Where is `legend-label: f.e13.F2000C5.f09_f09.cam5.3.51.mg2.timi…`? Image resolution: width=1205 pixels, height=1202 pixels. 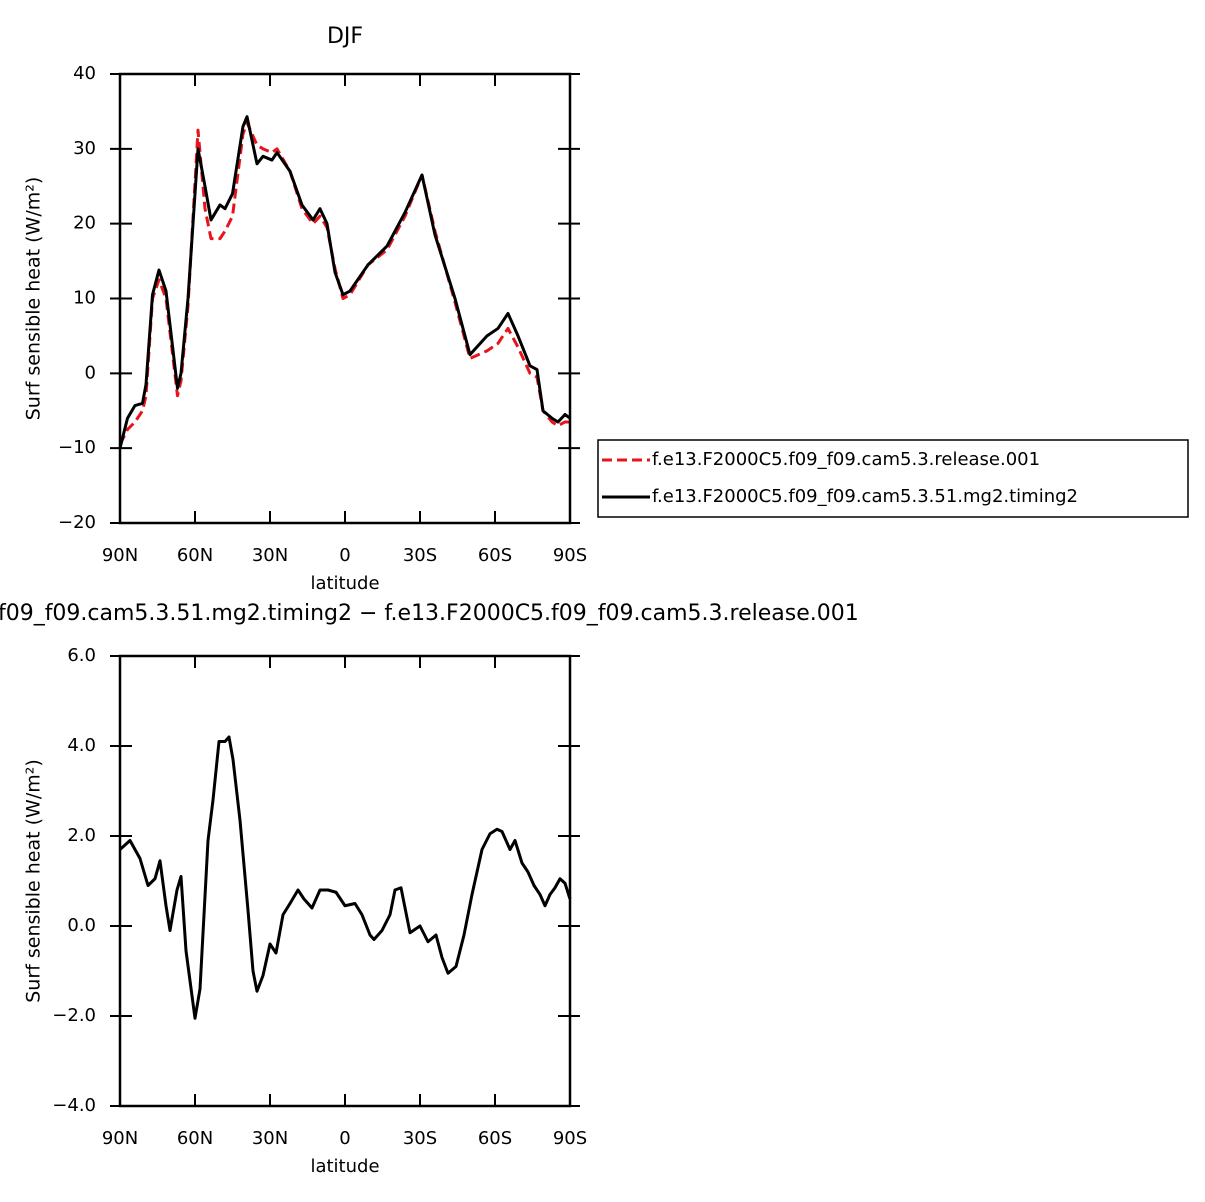 legend-label: f.e13.F2000C5.f09_f09.cam5.3.51.mg2.timi… is located at coordinates (865, 496).